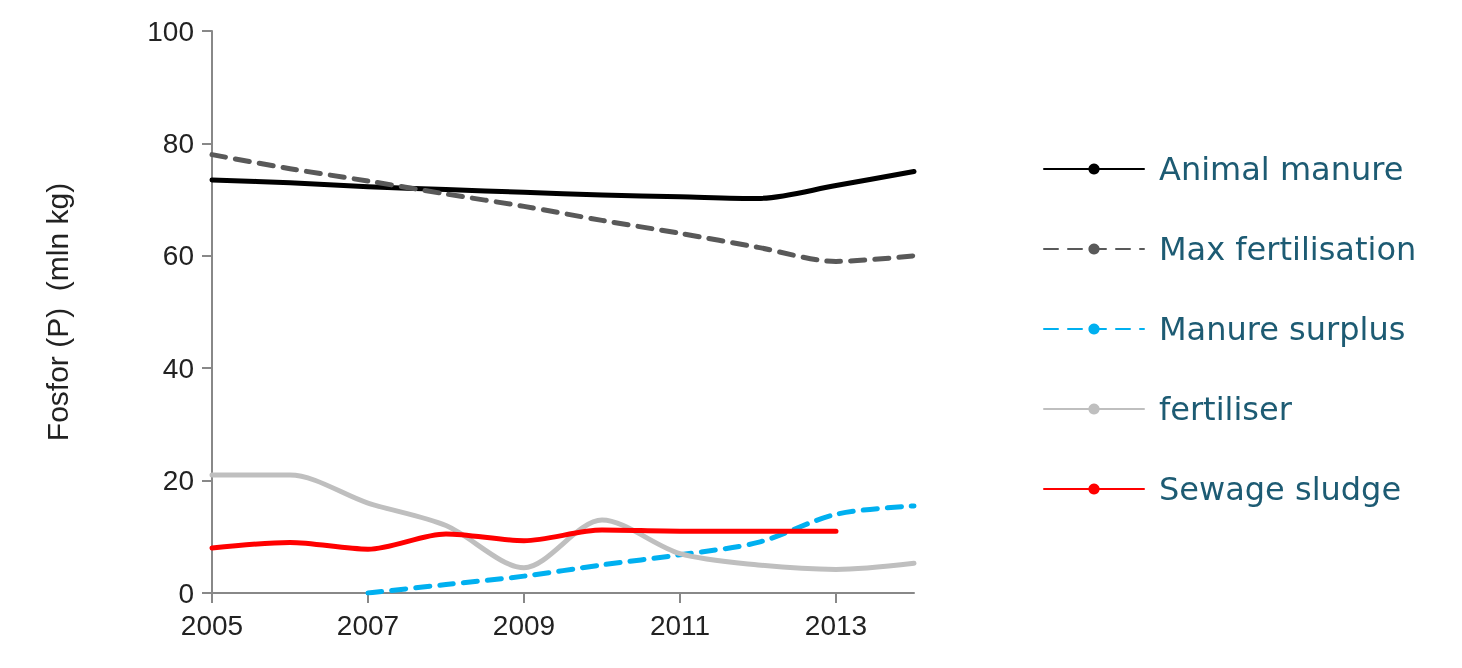  What do you see at coordinates (170, 31) in the screenshot?
I see `y-tick-label: 100` at bounding box center [170, 31].